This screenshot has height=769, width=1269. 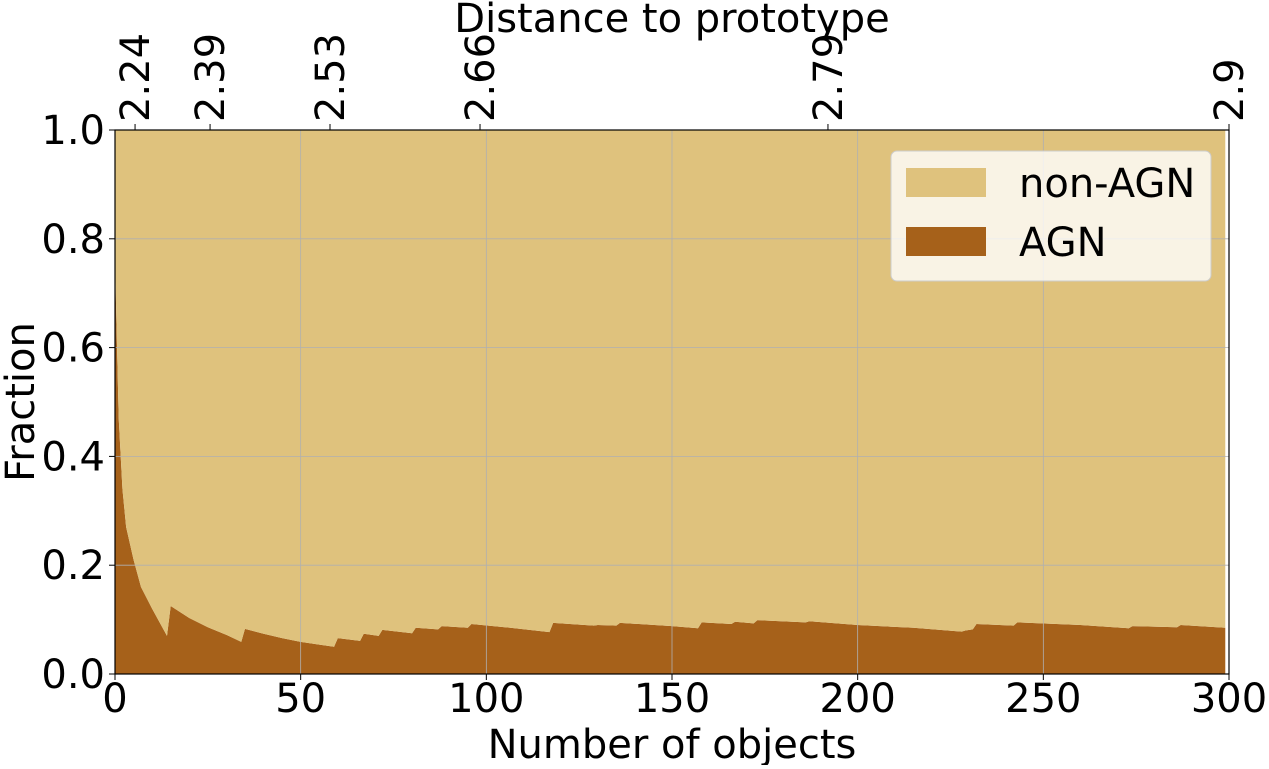 I want to click on x2-tick-label: 2.53, so click(x=331, y=77).